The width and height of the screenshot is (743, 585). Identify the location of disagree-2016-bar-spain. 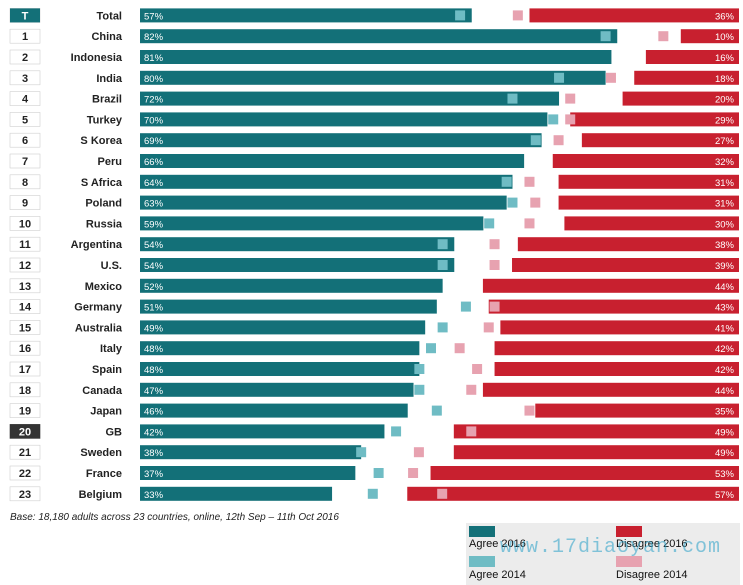
(616, 369).